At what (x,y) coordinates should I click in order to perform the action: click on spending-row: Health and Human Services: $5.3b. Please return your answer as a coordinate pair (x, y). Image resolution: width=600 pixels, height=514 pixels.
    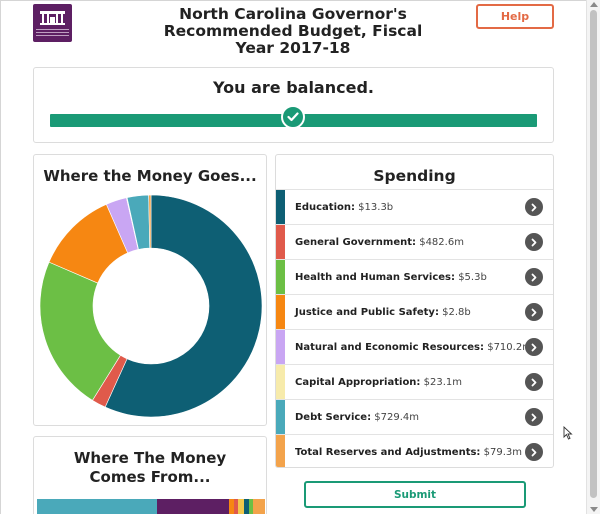
    Looking at the image, I should click on (414, 276).